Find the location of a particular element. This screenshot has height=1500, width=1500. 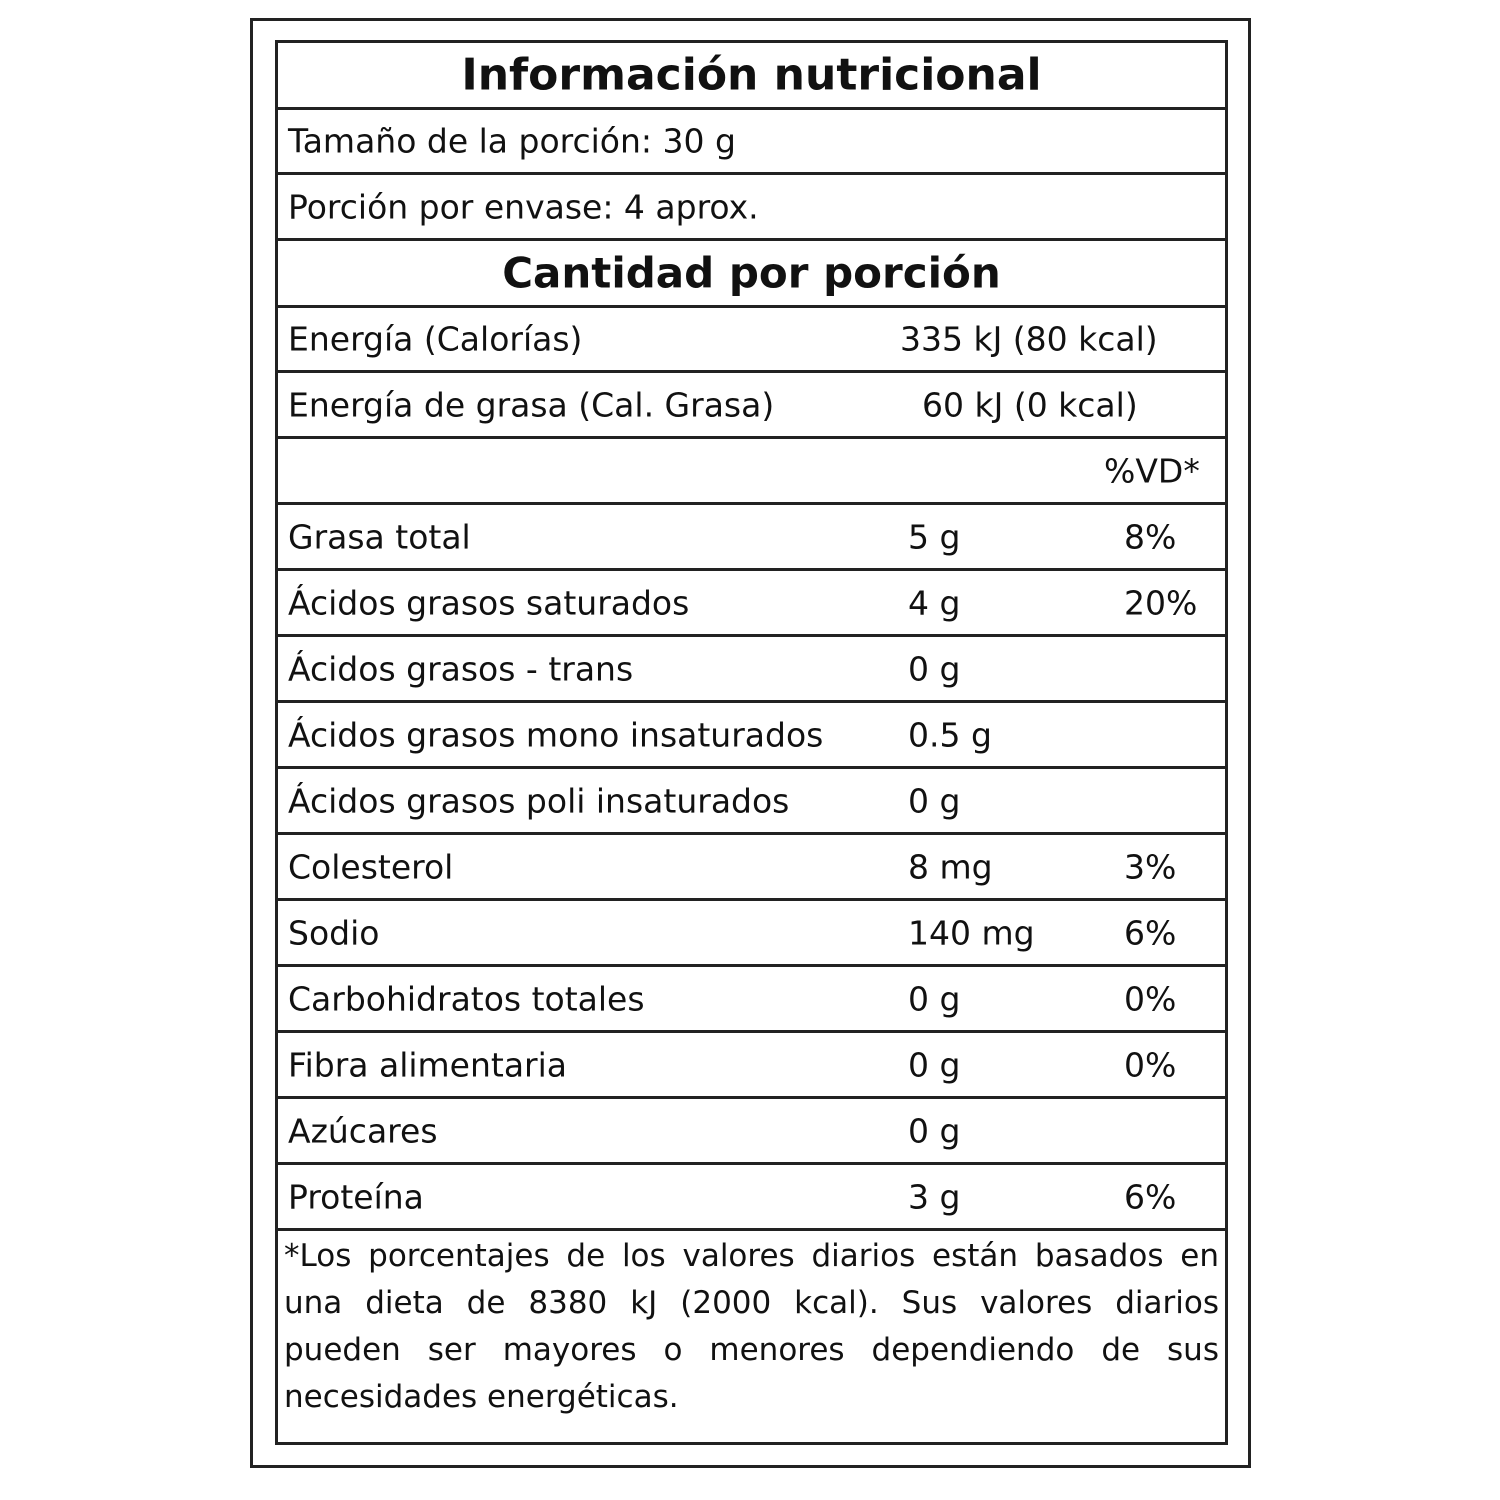

serving-size: Tamaño de la porción: 30 g is located at coordinates (512, 141).